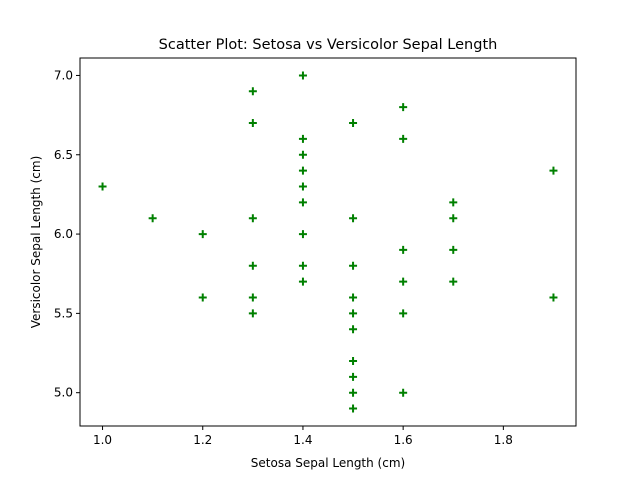  I want to click on y-tick-label: 7.0, so click(63, 75).